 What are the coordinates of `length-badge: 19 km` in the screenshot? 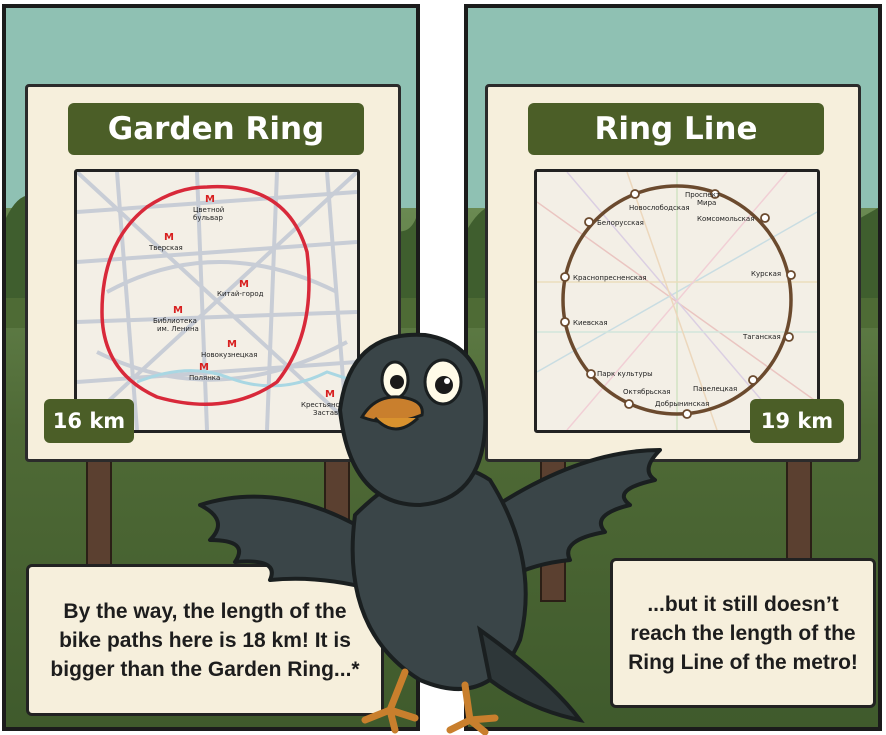 It's located at (797, 421).